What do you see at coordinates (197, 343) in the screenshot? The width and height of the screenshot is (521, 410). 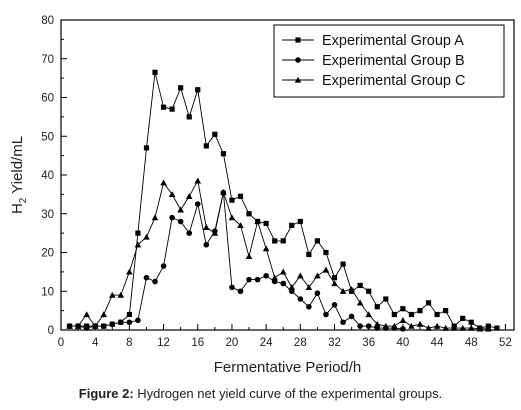 I see `x-tick-label: 16` at bounding box center [197, 343].